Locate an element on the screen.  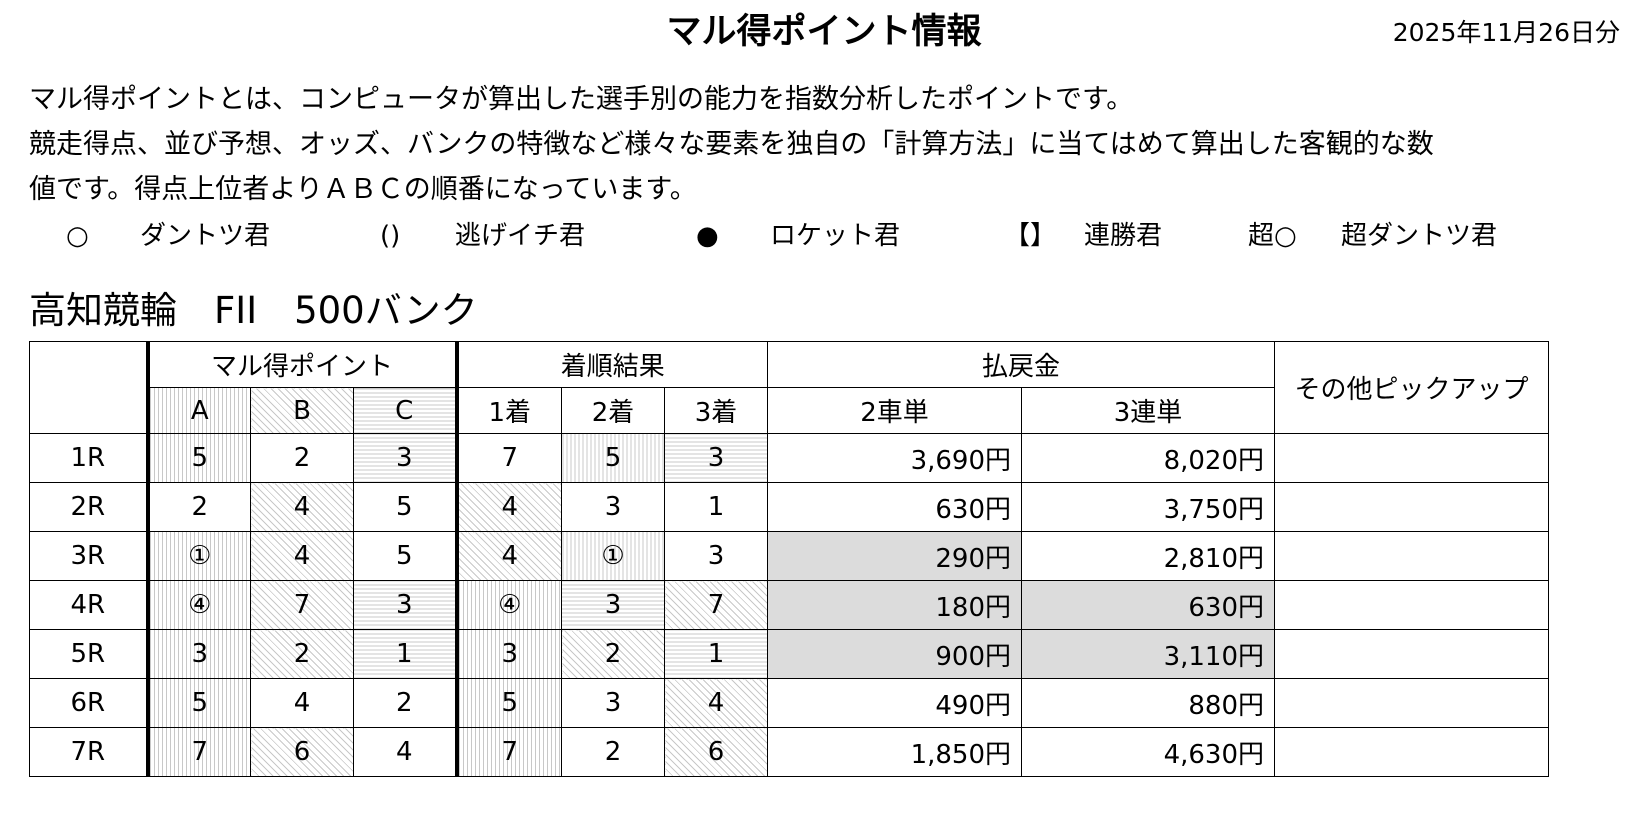
result-cell: 6 is located at coordinates (716, 752).